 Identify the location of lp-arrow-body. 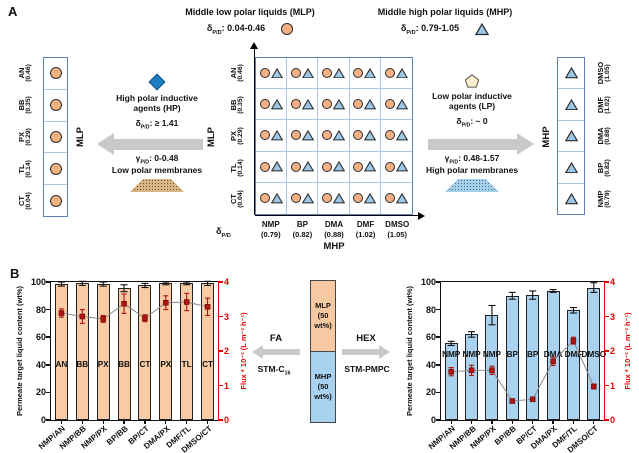
(473, 144).